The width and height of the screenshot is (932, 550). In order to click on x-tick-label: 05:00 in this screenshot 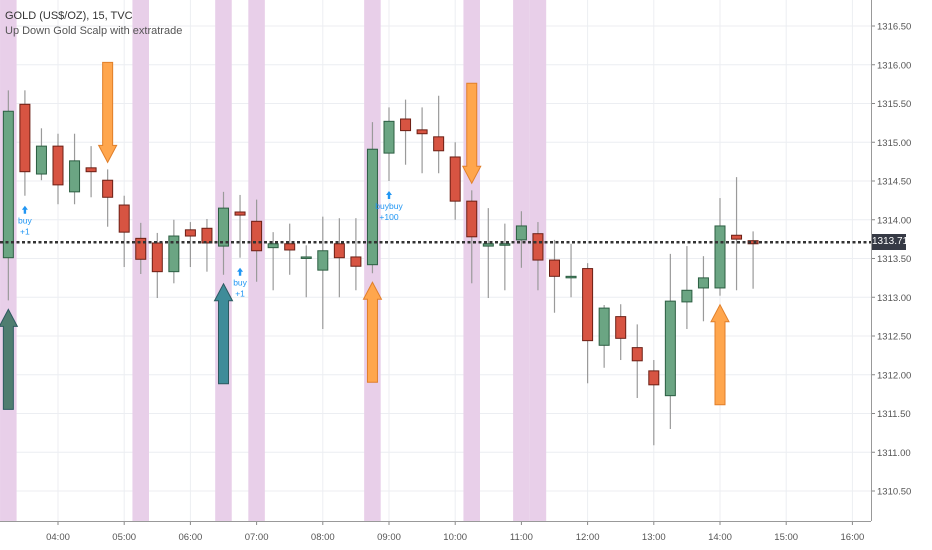, I will do `click(124, 537)`.